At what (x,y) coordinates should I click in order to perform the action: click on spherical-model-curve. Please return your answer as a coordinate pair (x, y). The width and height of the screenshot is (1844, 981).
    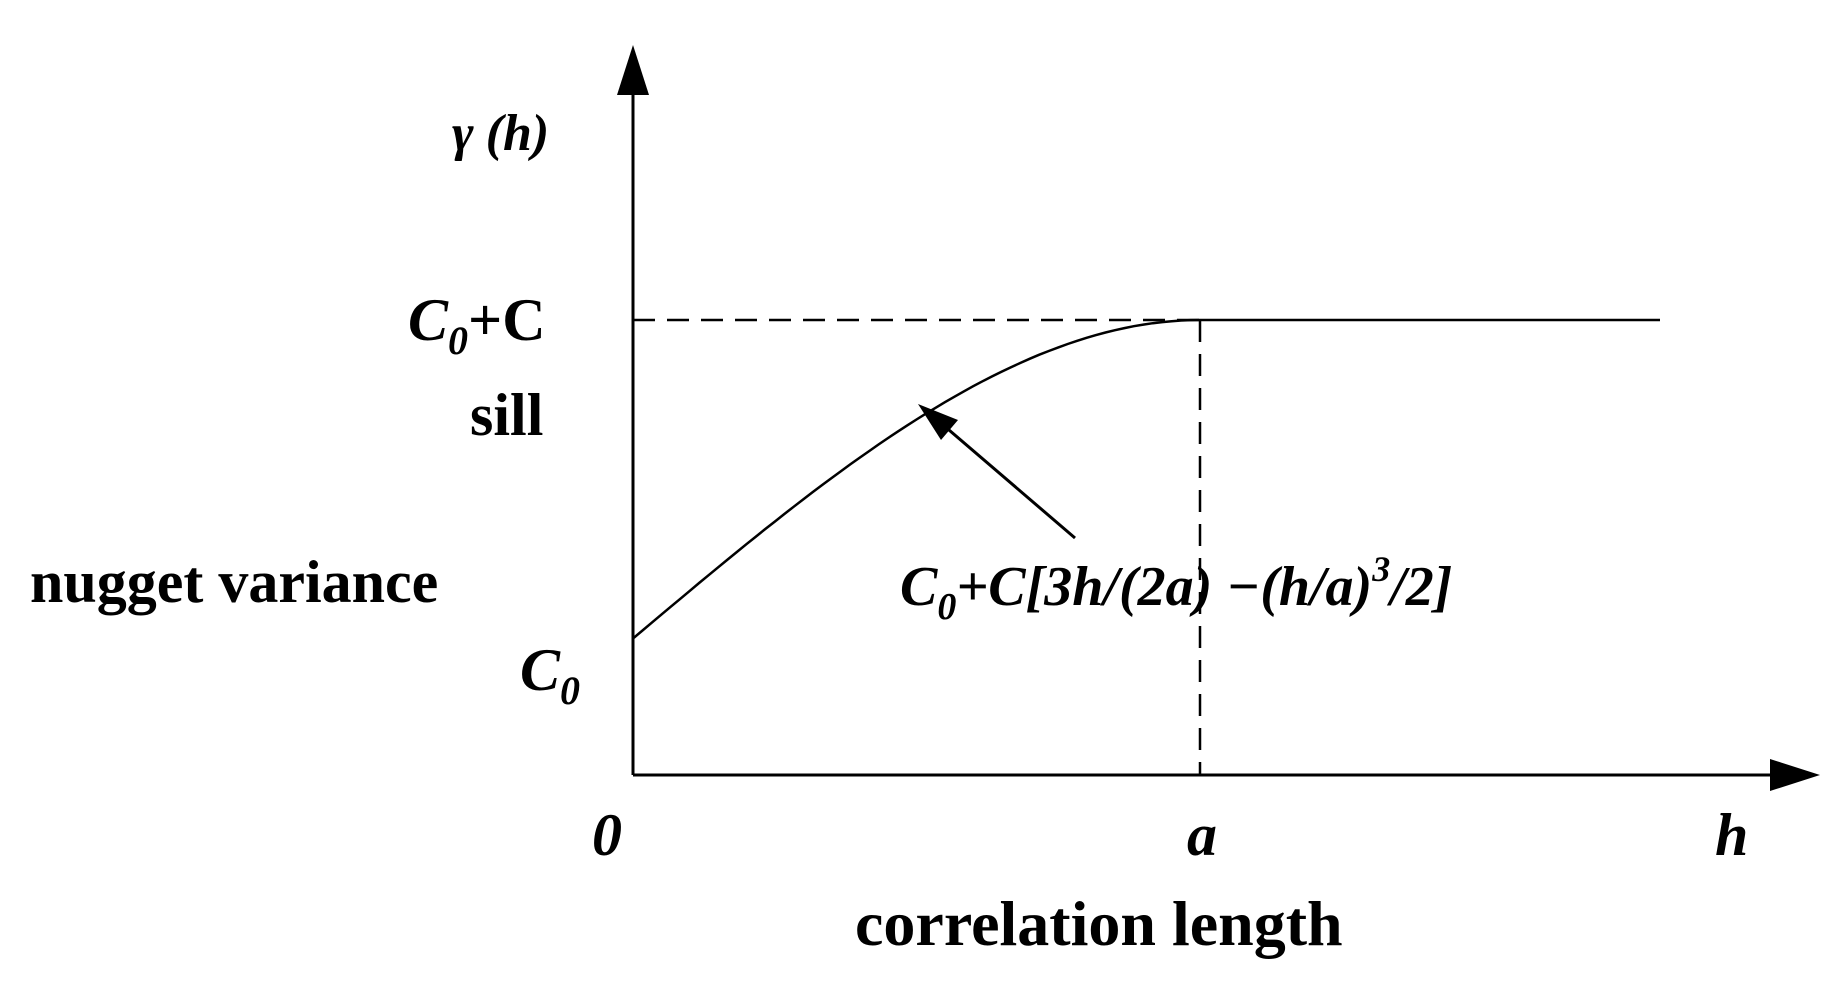
    Looking at the image, I should click on (916, 479).